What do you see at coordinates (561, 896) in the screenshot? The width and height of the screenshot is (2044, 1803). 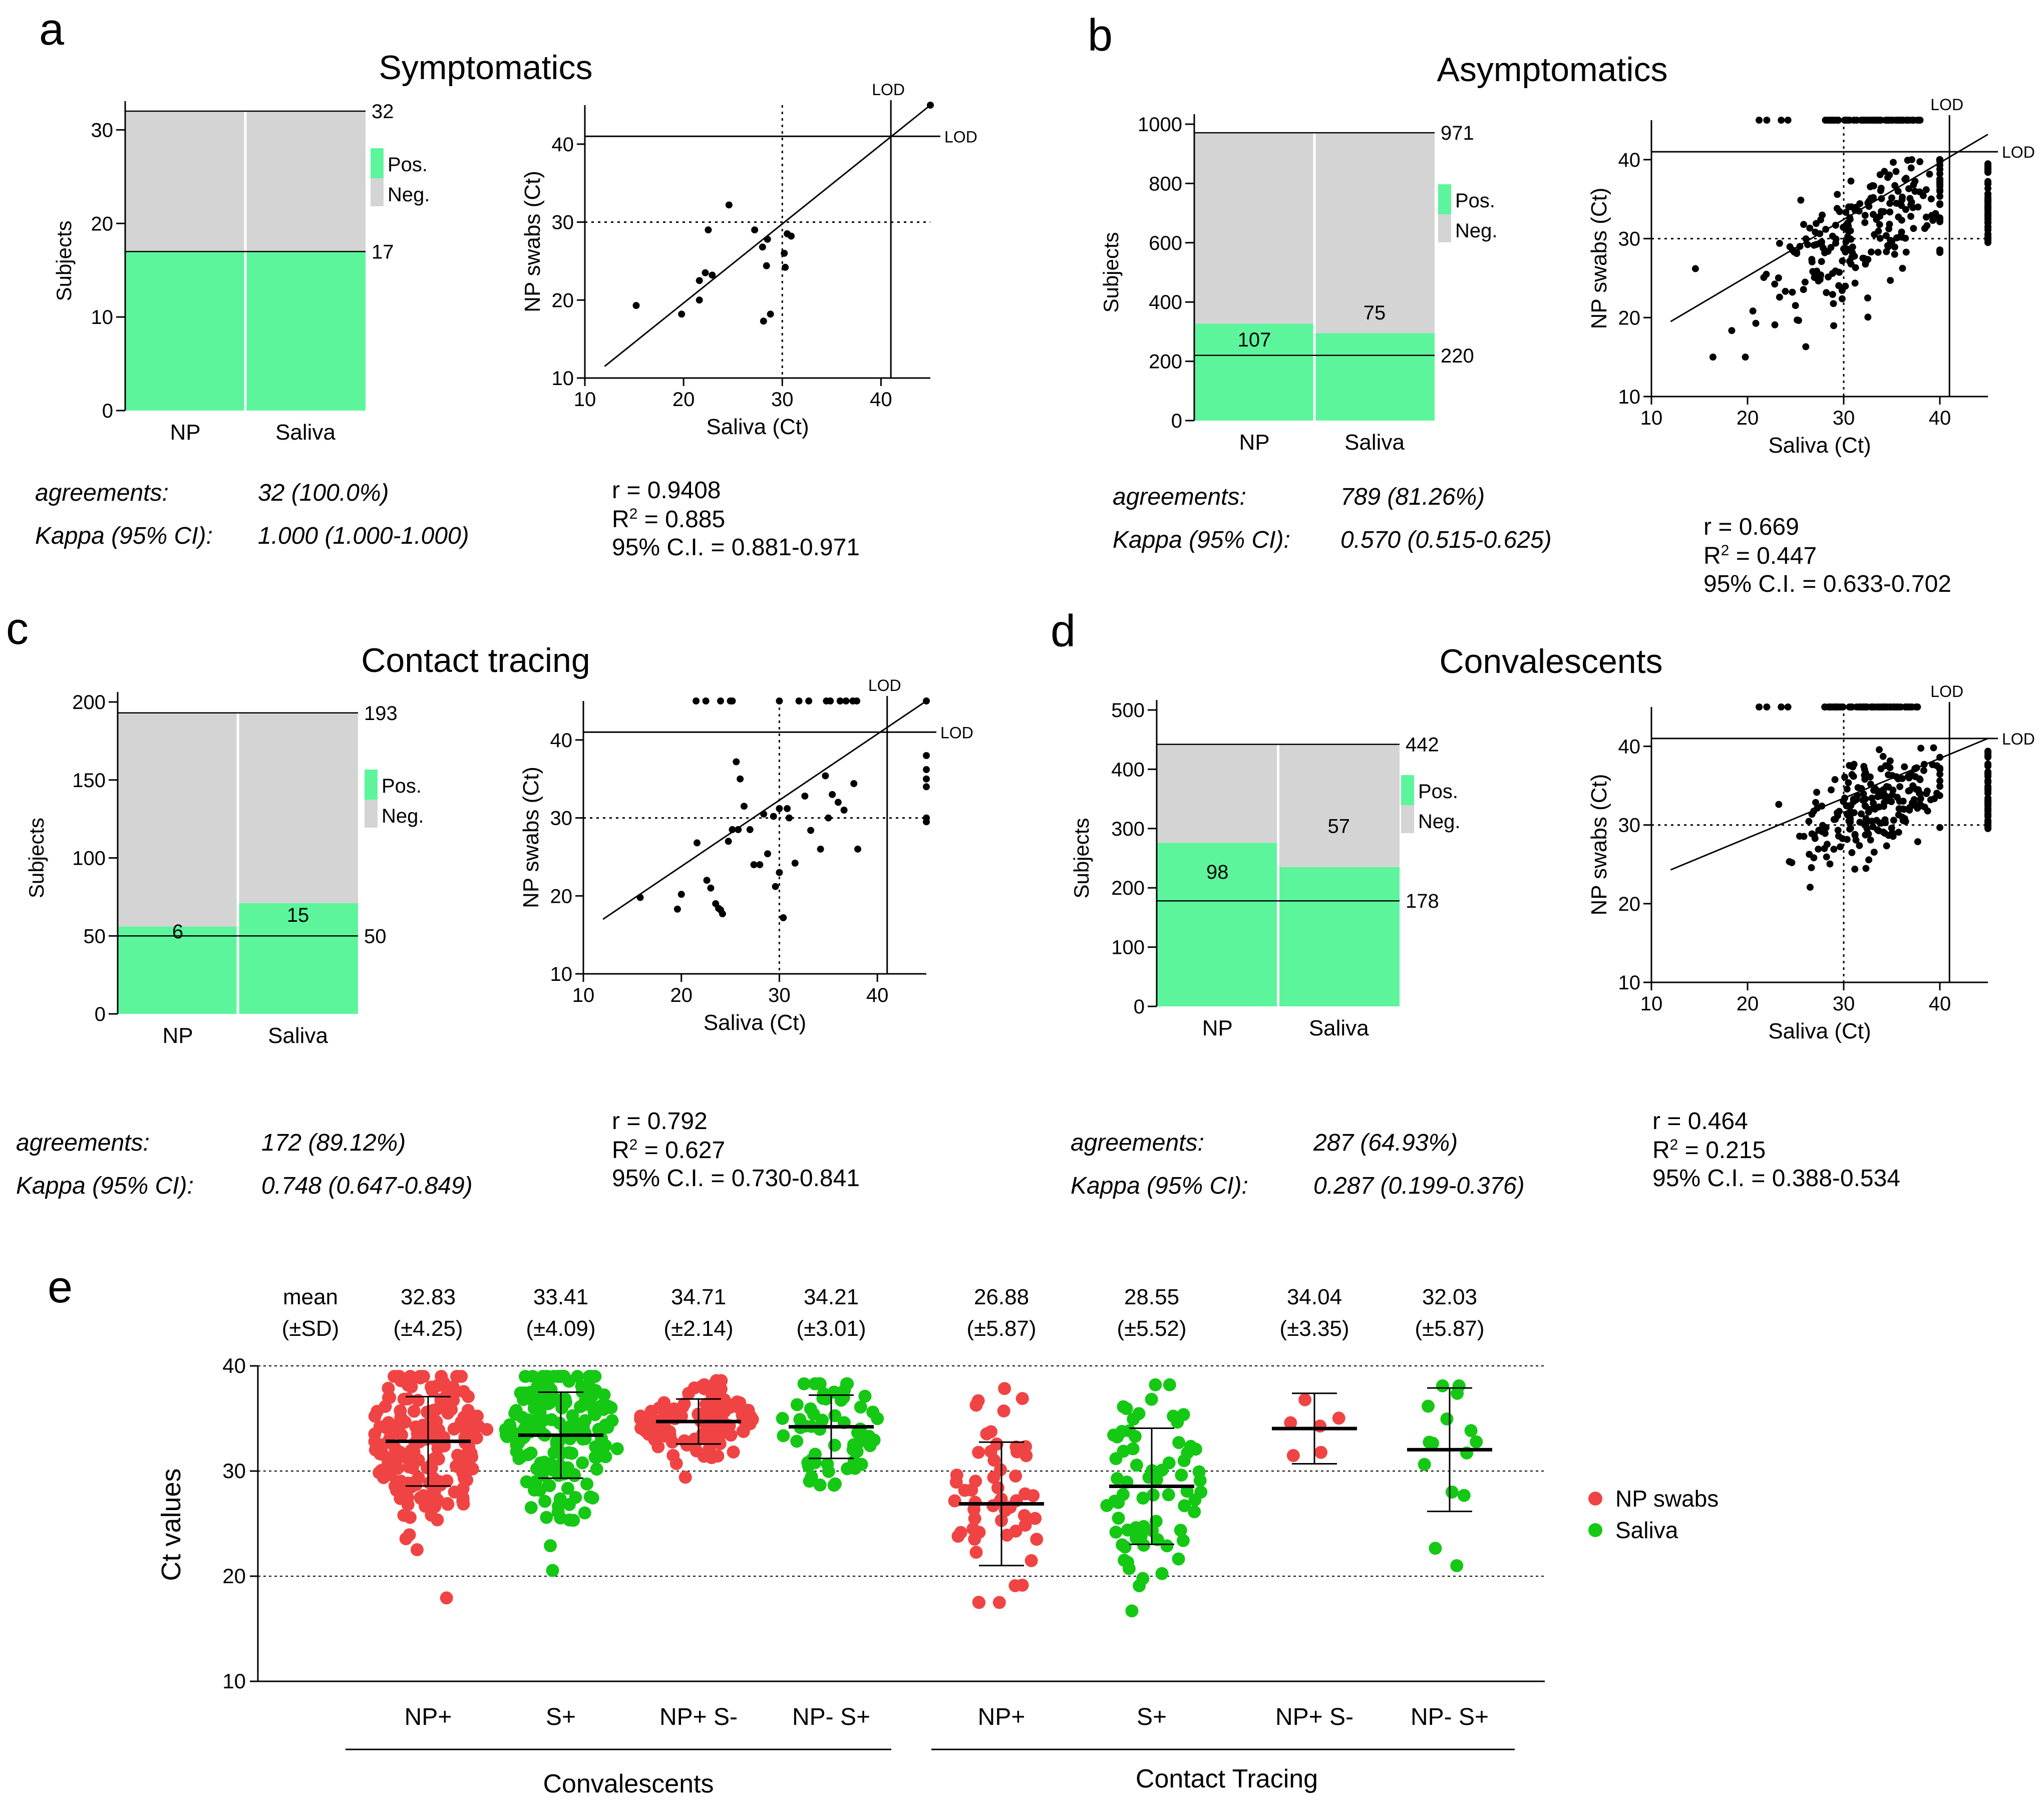 I see `y-tick-label: 20` at bounding box center [561, 896].